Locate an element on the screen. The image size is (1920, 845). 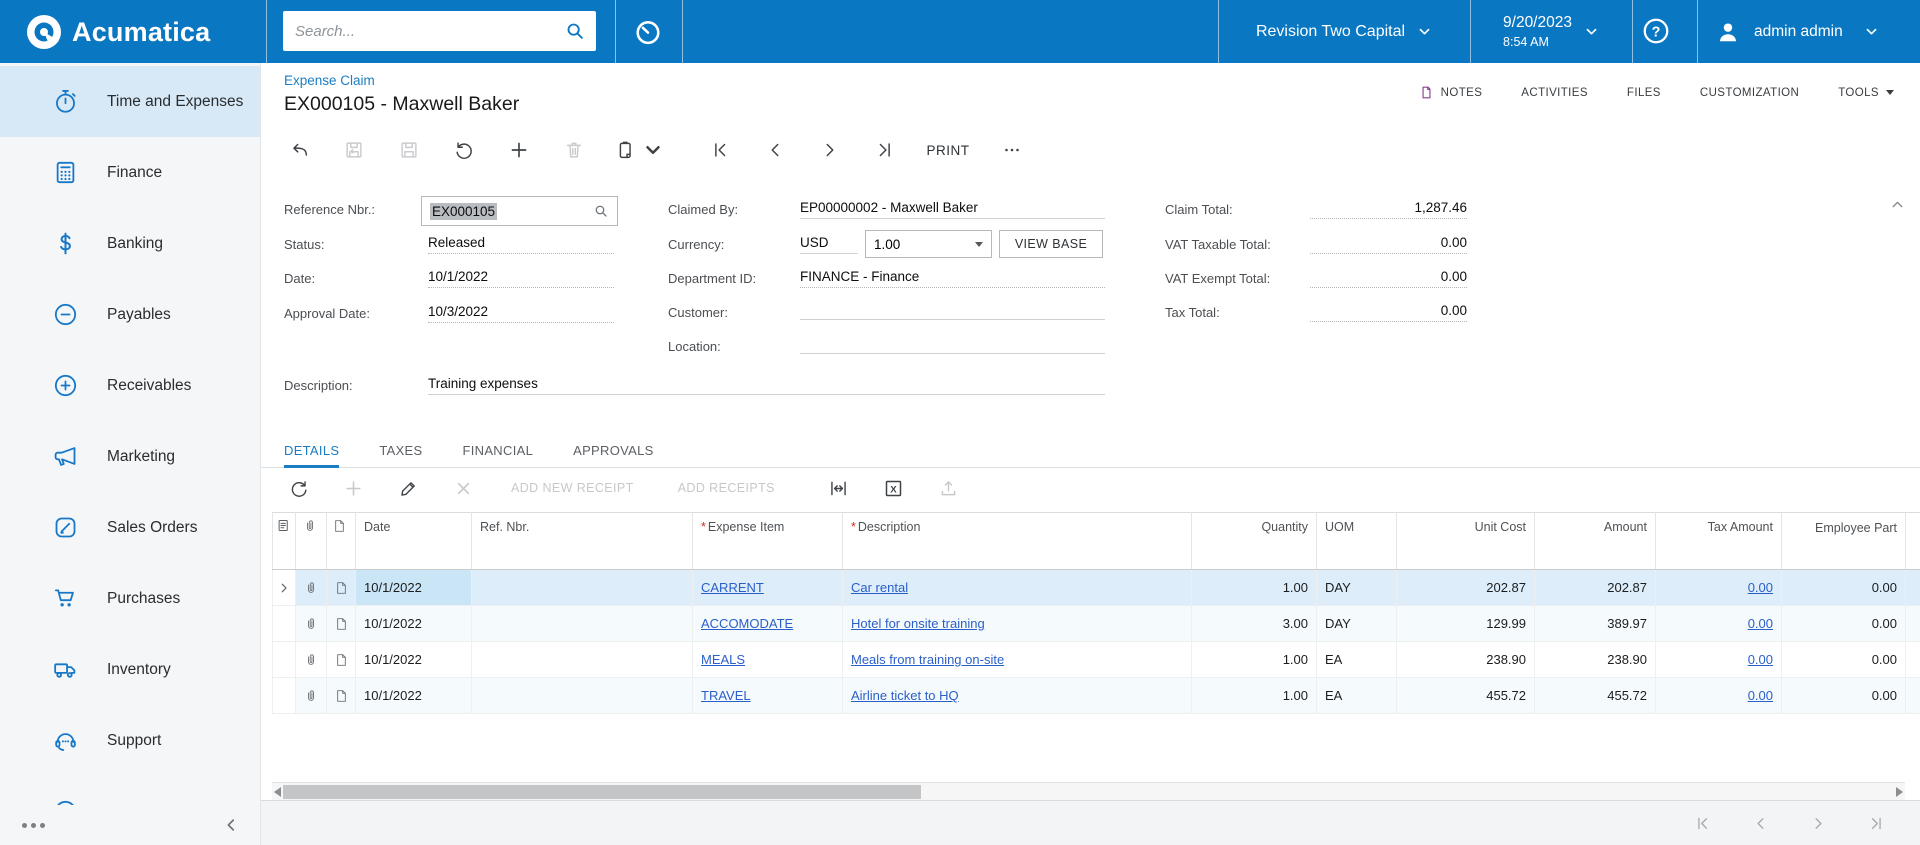
currency-rate-select: 1.00 is located at coordinates (928, 244).